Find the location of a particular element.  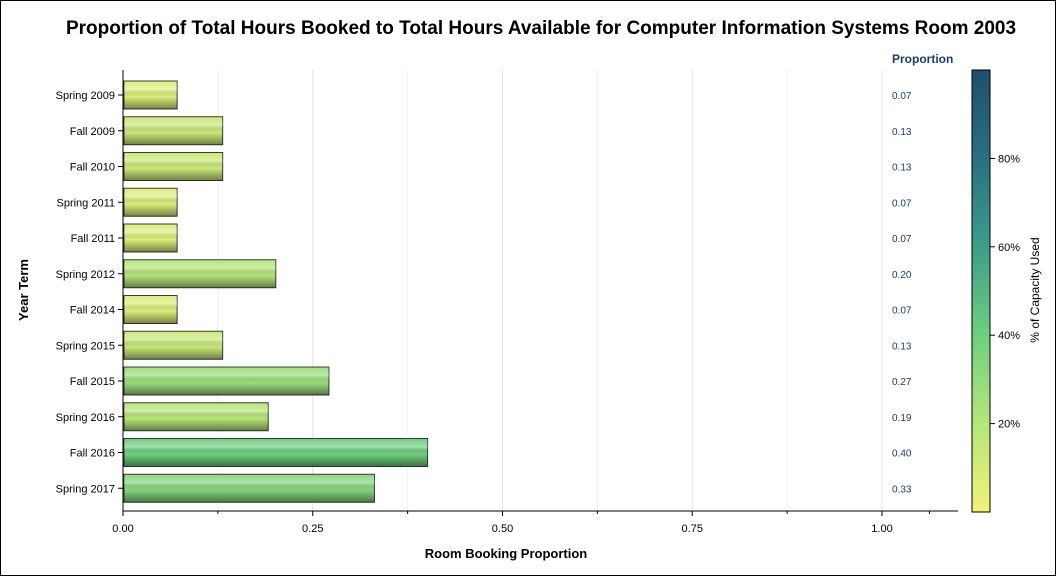

x-tick-labels: 0.00 0.25 0.50 0.75 1.00 is located at coordinates (521, 523).